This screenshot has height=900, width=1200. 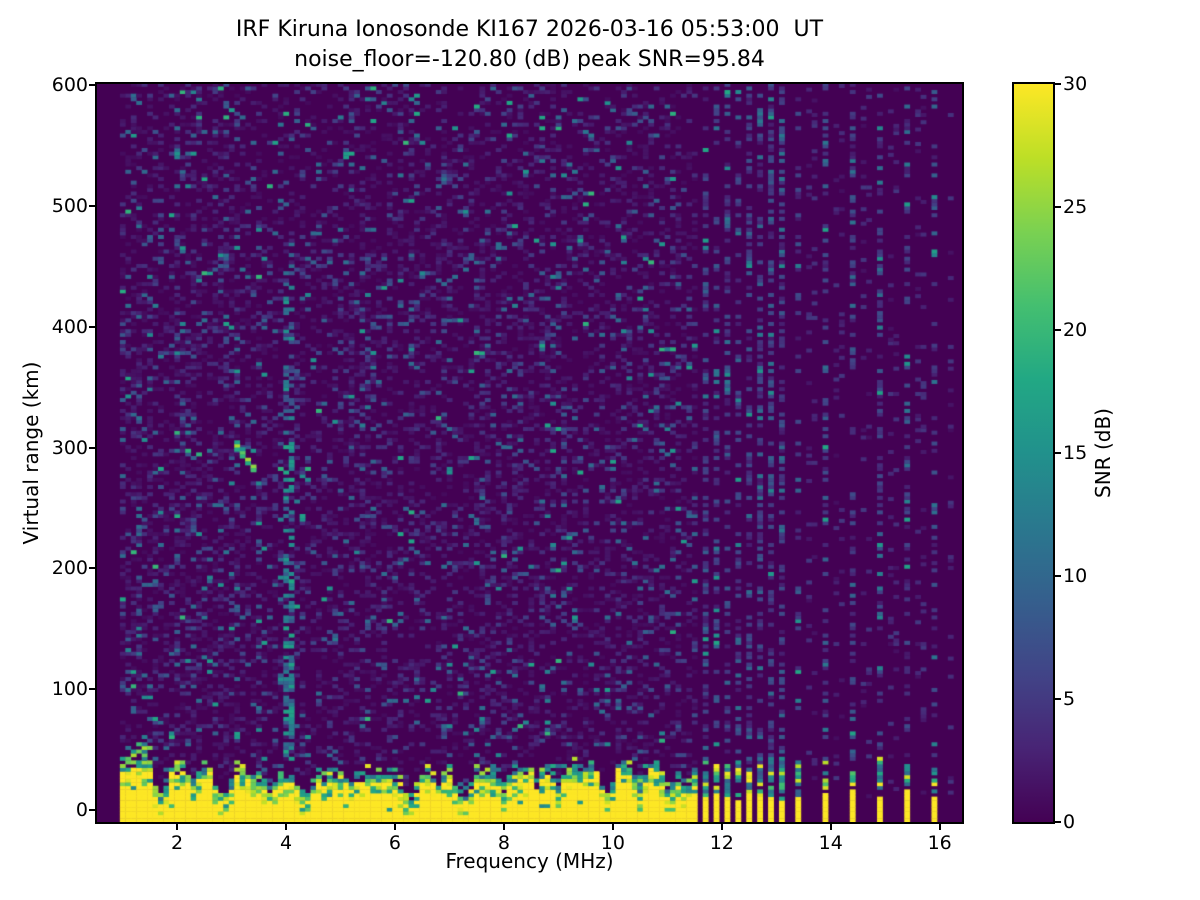 What do you see at coordinates (612, 843) in the screenshot?
I see `x-tick-label: 10` at bounding box center [612, 843].